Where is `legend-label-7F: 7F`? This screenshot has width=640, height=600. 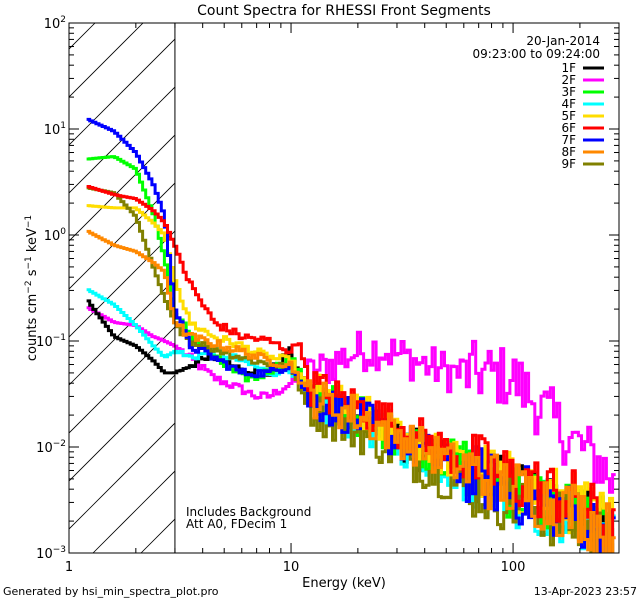 legend-label-7F: 7F is located at coordinates (568, 140).